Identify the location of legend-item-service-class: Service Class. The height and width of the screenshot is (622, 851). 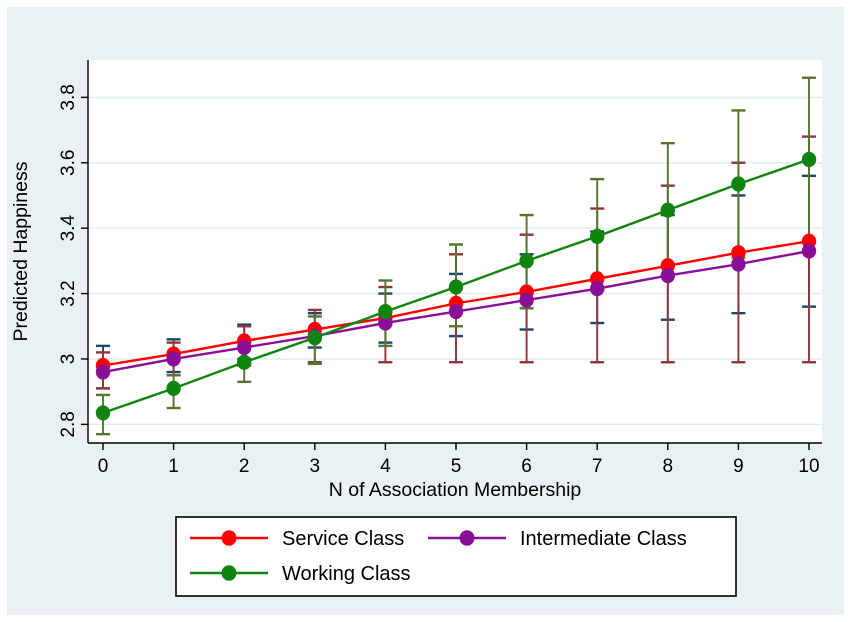
(297, 539).